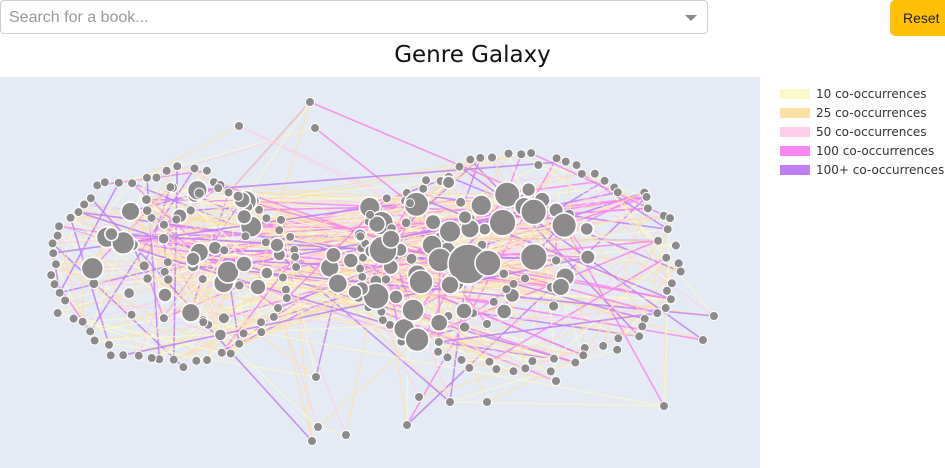 This screenshot has height=468, width=945. What do you see at coordinates (339, 18) in the screenshot?
I see `book-search-input` at bounding box center [339, 18].